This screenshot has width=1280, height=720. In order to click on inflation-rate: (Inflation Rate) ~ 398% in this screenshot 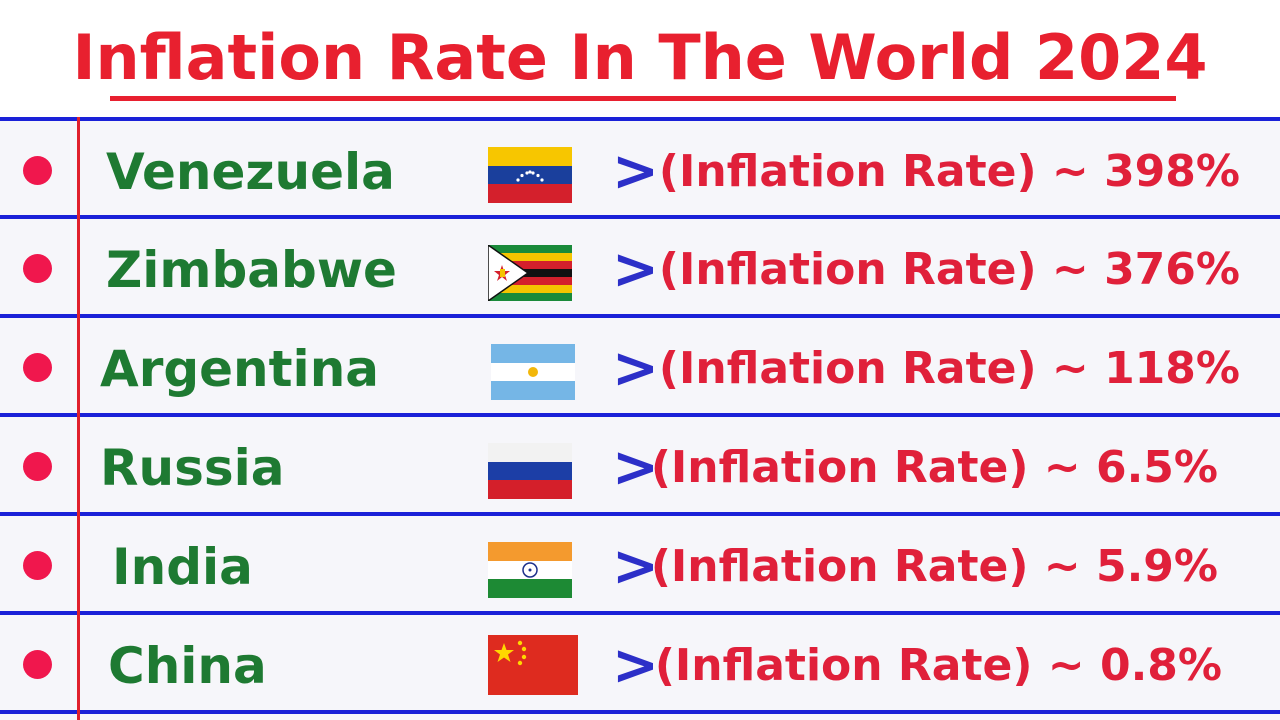, I will do `click(949, 171)`.